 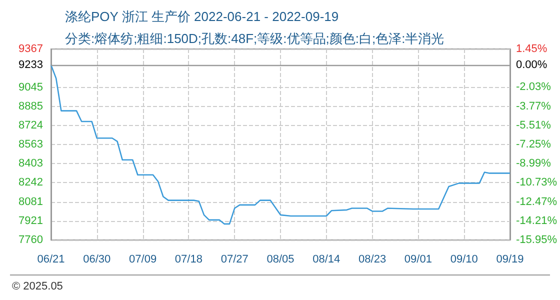 What do you see at coordinates (30, 240) in the screenshot?
I see `y-tick-label: 7760` at bounding box center [30, 240].